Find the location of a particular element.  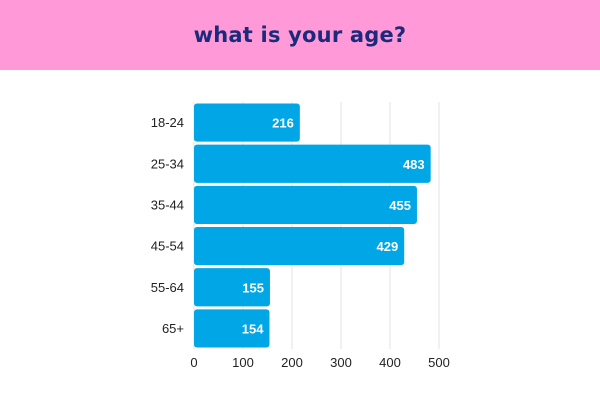

x-tick-label-200: 200 is located at coordinates (292, 362).